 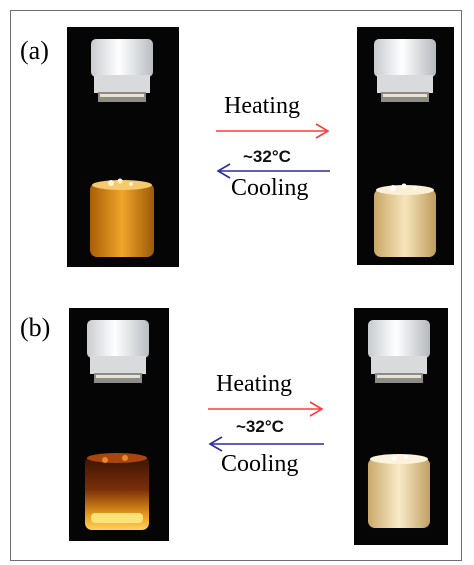 What do you see at coordinates (273, 131) in the screenshot?
I see `panel-a-heating-arrow` at bounding box center [273, 131].